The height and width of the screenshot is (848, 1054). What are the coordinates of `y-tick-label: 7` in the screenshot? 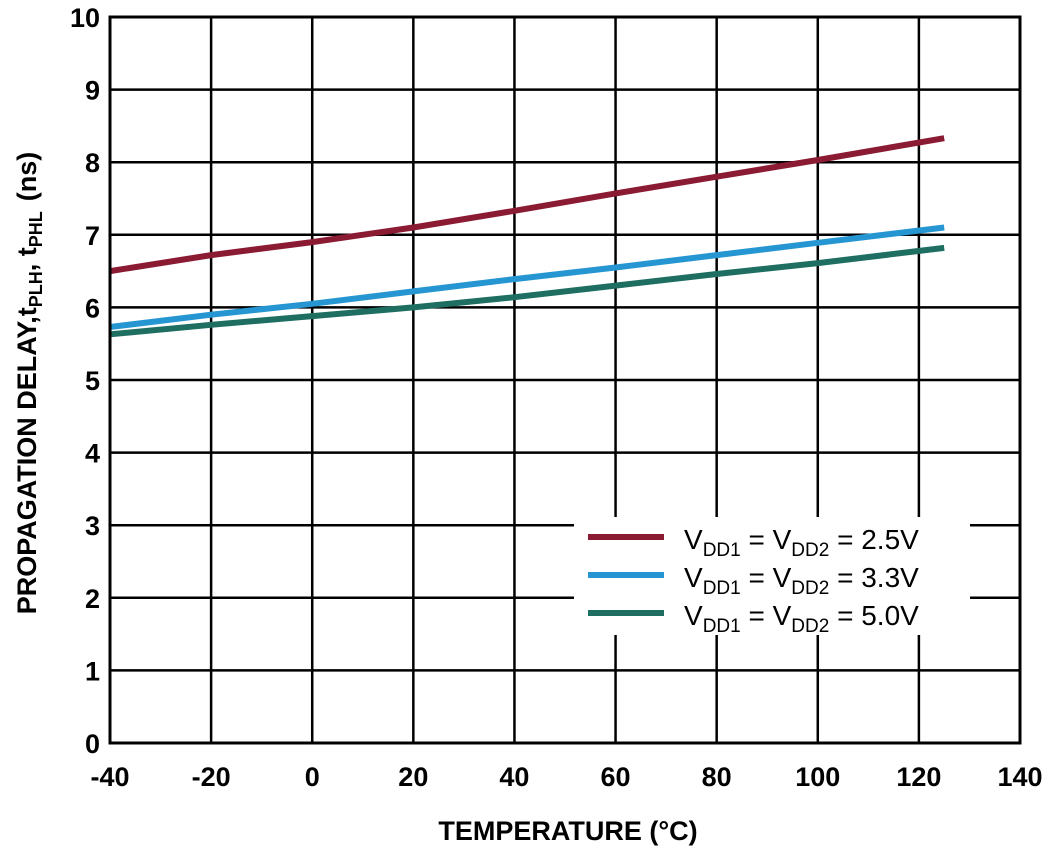 It's located at (92, 236).